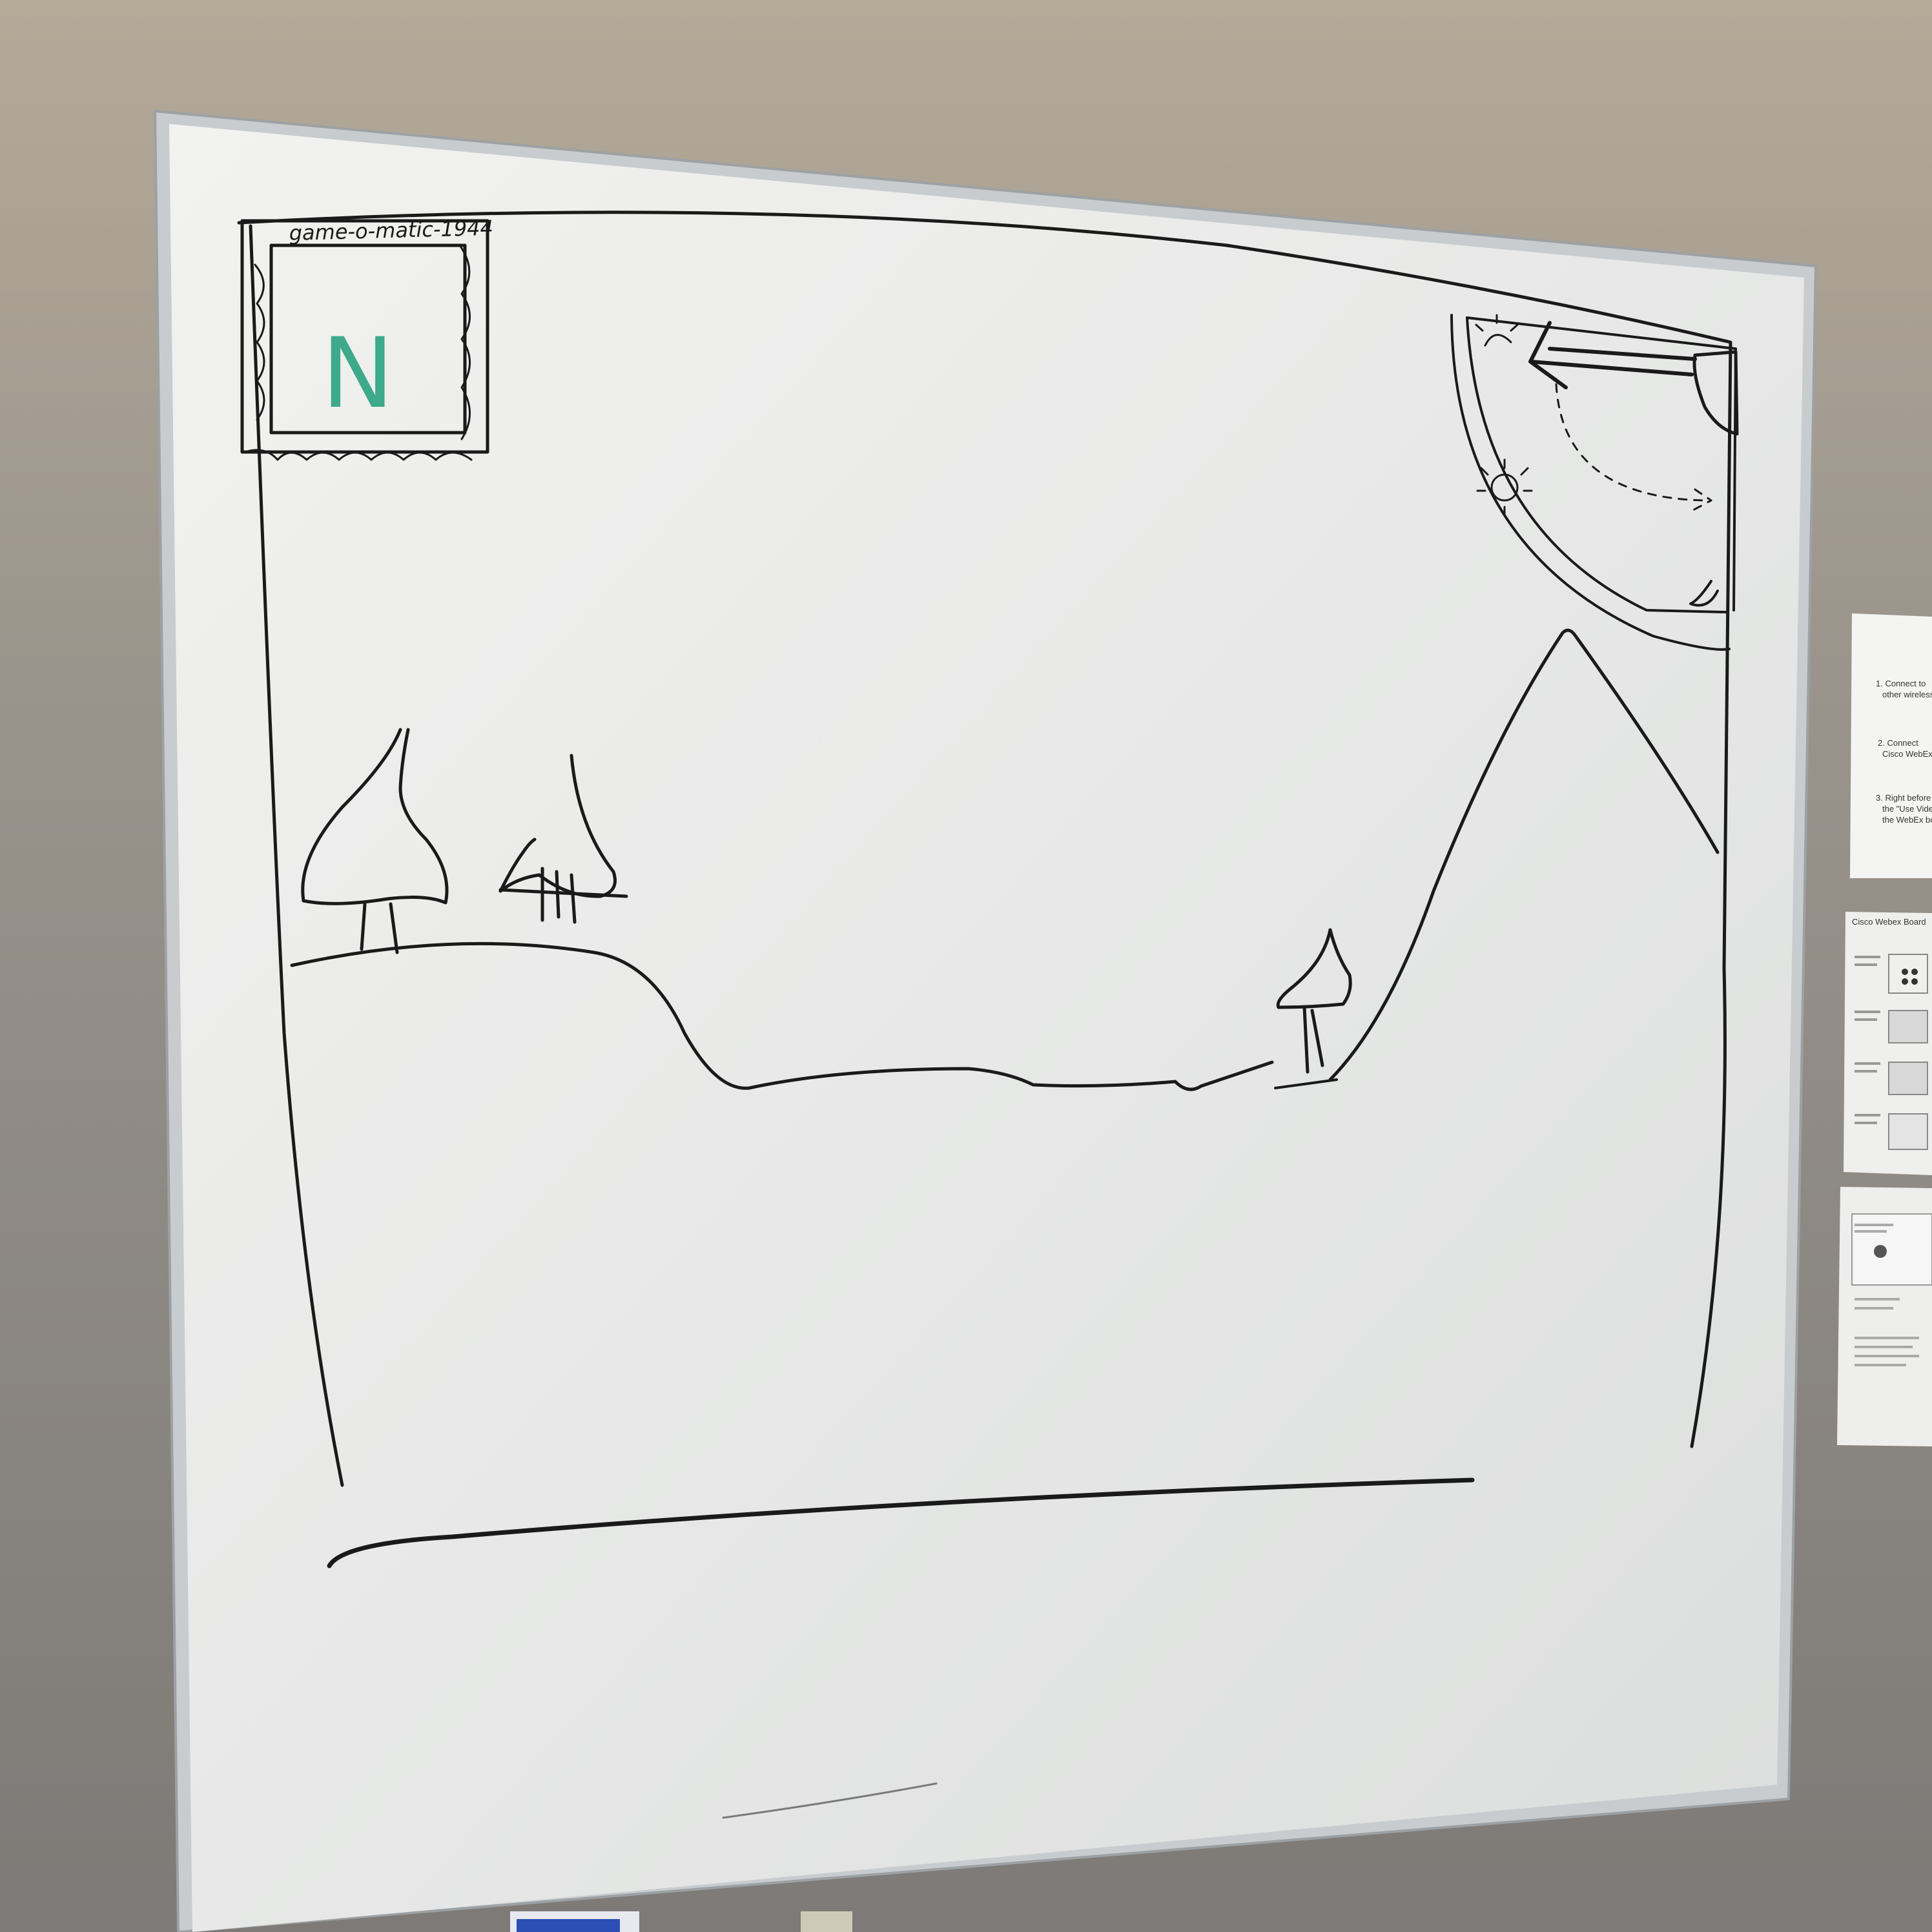  What do you see at coordinates (1704, 593) in the screenshot?
I see `moon-icon` at bounding box center [1704, 593].